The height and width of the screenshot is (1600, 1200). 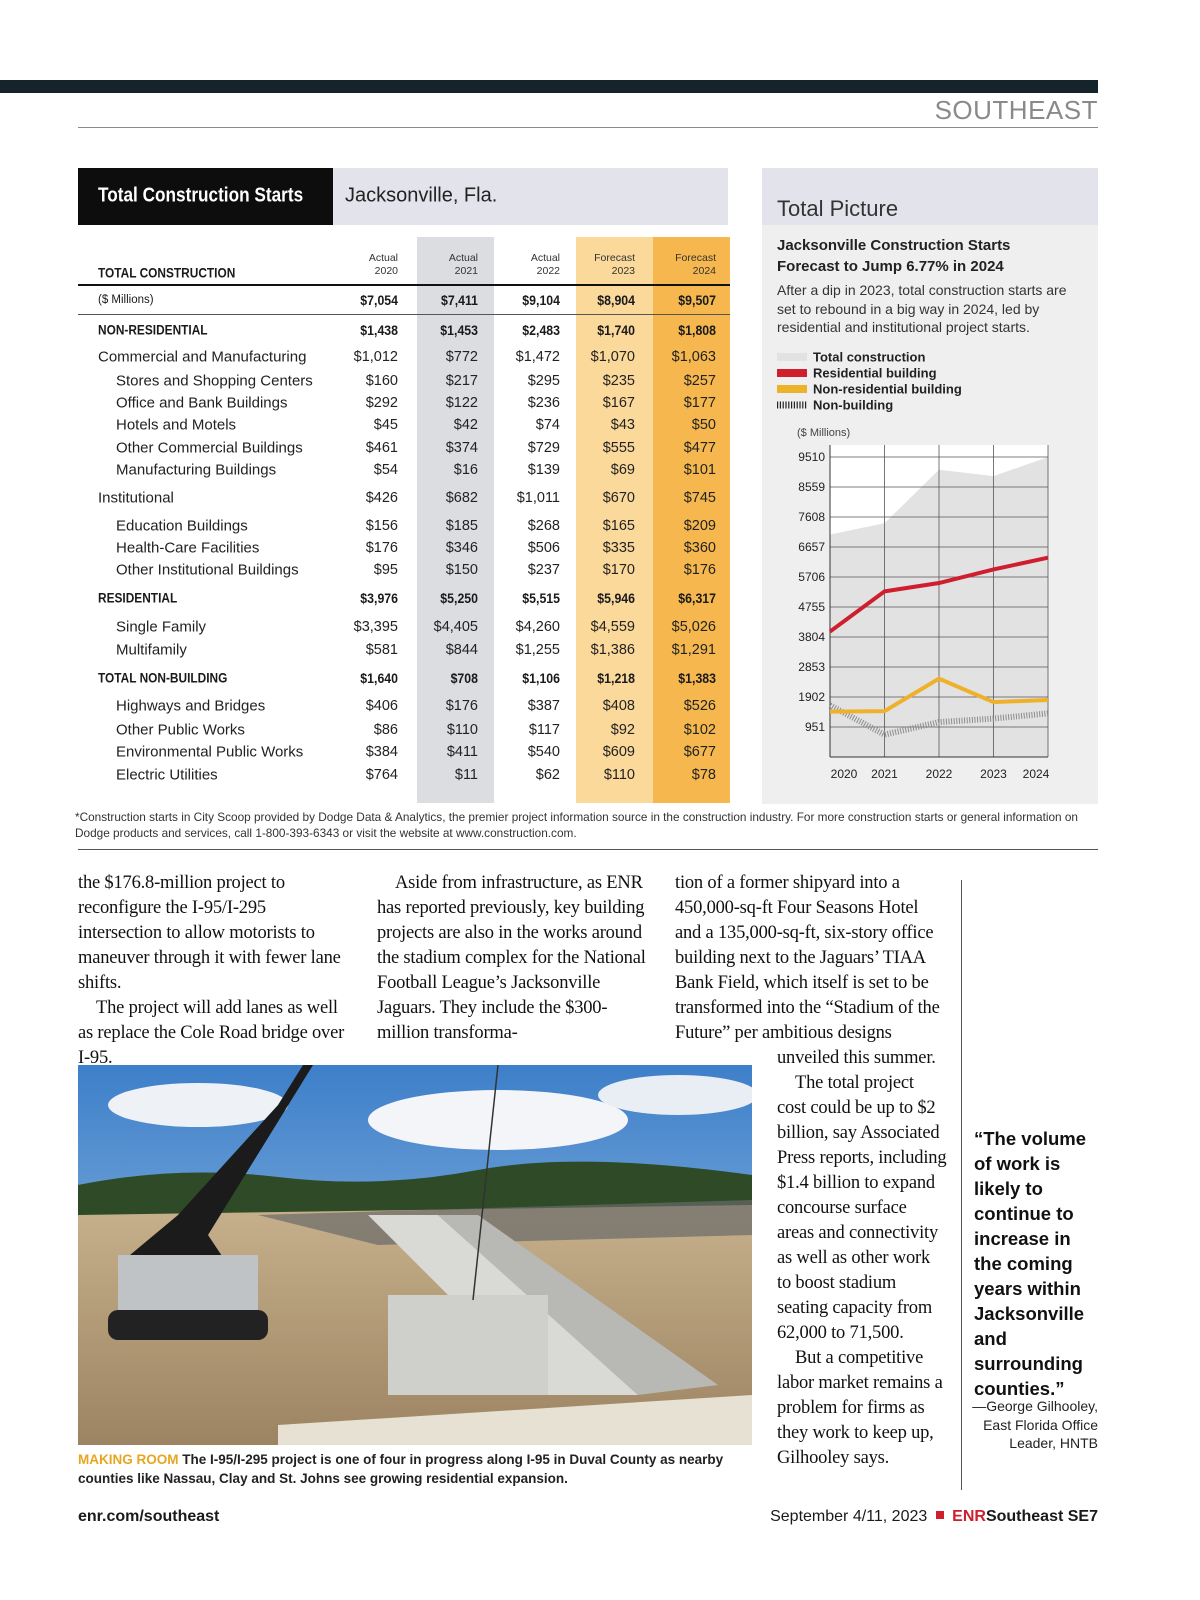 I want to click on item-value: $408, so click(x=618, y=706).